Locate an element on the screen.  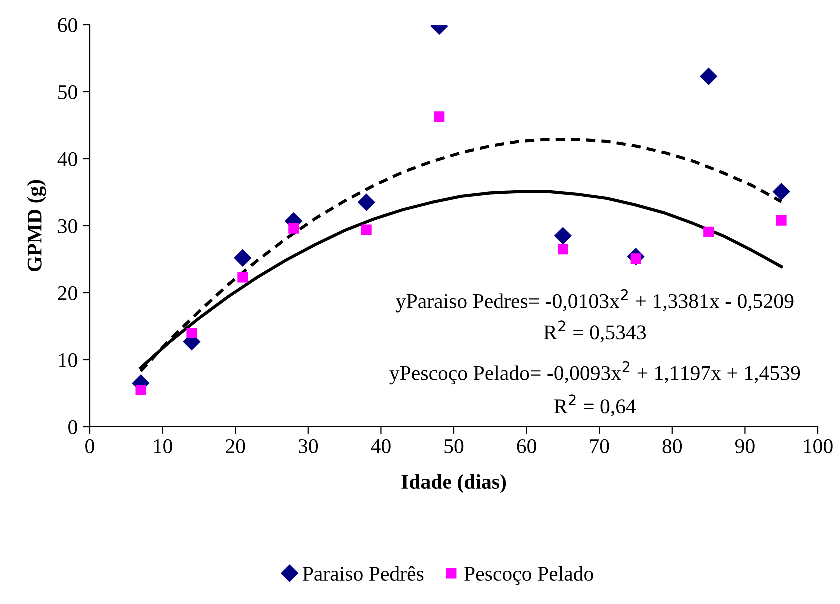
x-tick-label: 40 is located at coordinates (381, 446).